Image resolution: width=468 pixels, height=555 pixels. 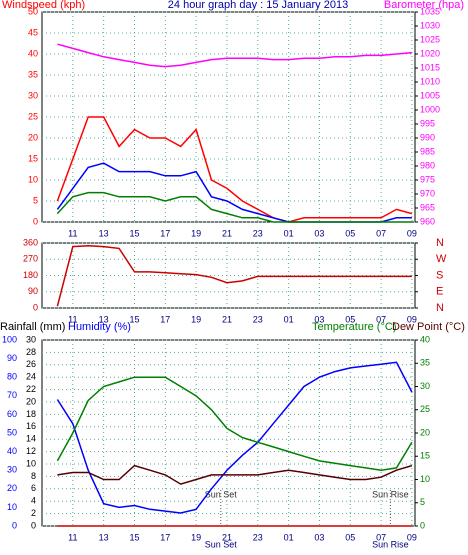 What do you see at coordinates (430, 25) in the screenshot?
I see `y2-tick-label: 1030` at bounding box center [430, 25].